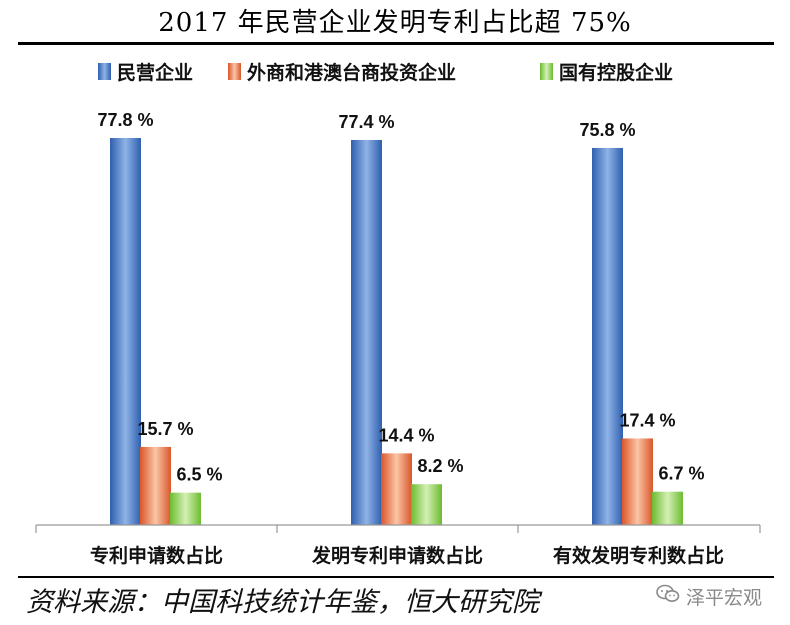 The image size is (790, 625). What do you see at coordinates (234, 71) in the screenshot?
I see `legend-swatch-foreign` at bounding box center [234, 71].